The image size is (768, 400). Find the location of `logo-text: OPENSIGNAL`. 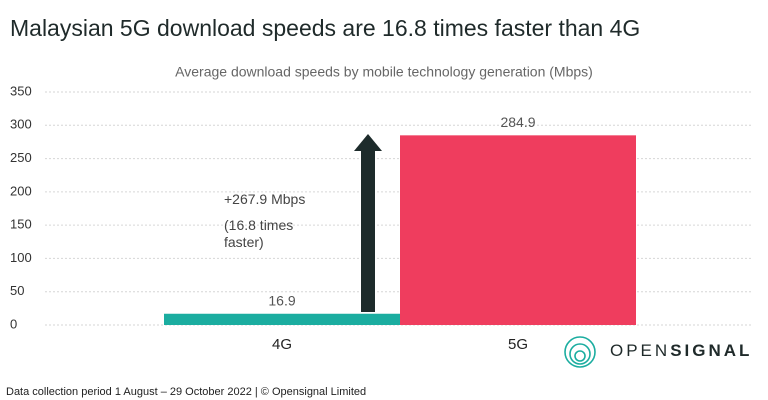

logo-text: OPENSIGNAL is located at coordinates (681, 350).